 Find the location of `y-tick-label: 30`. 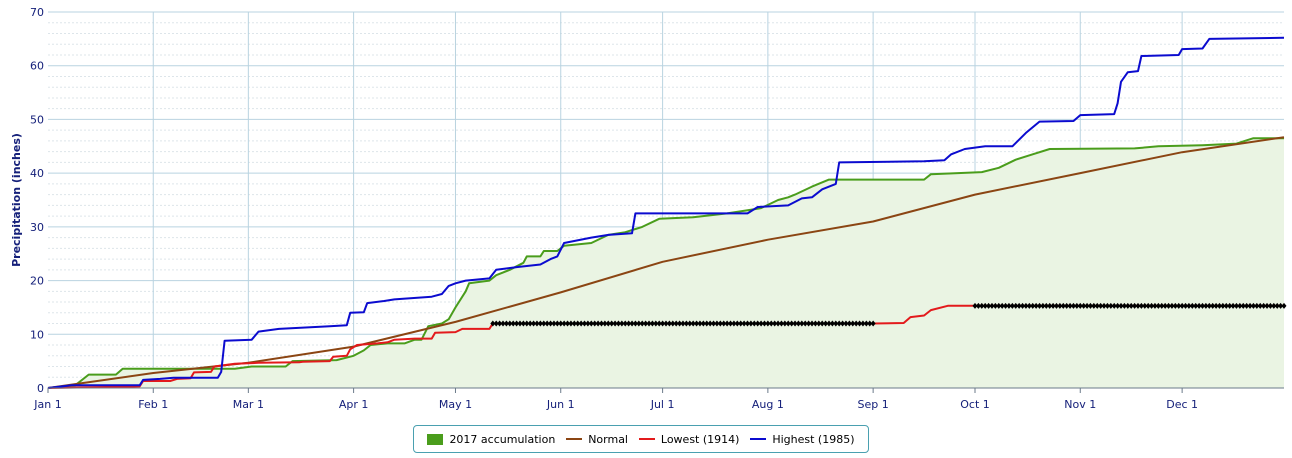

y-tick-label: 30 is located at coordinates (37, 227).